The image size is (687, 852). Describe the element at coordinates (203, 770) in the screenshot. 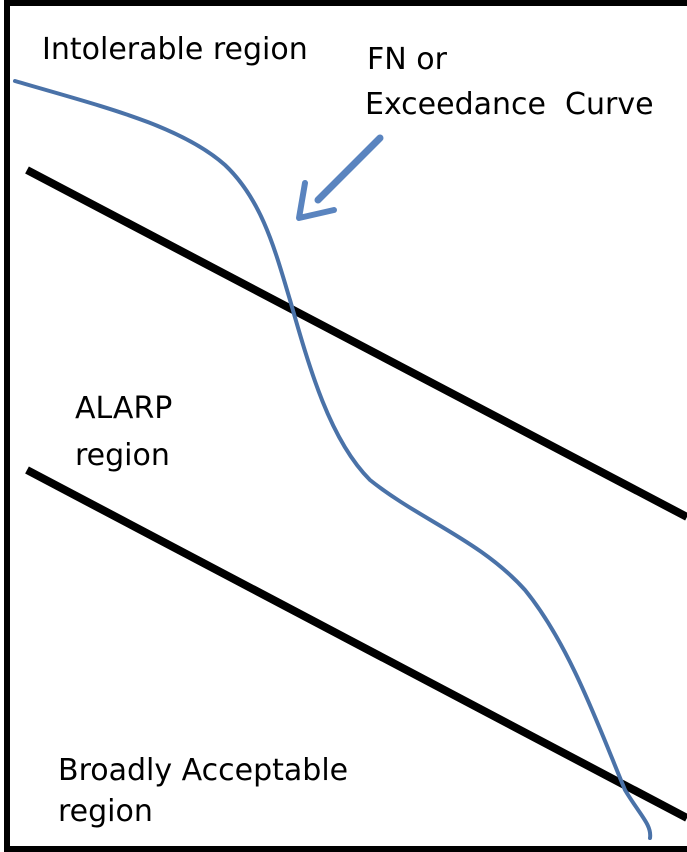

I see `acceptable-region-label-line1: Broadly Acceptable` at that location.